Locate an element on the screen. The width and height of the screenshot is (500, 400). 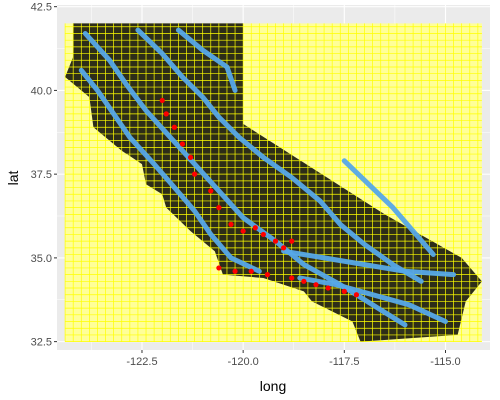
x-tick-label: -115.0 is located at coordinates (445, 362).